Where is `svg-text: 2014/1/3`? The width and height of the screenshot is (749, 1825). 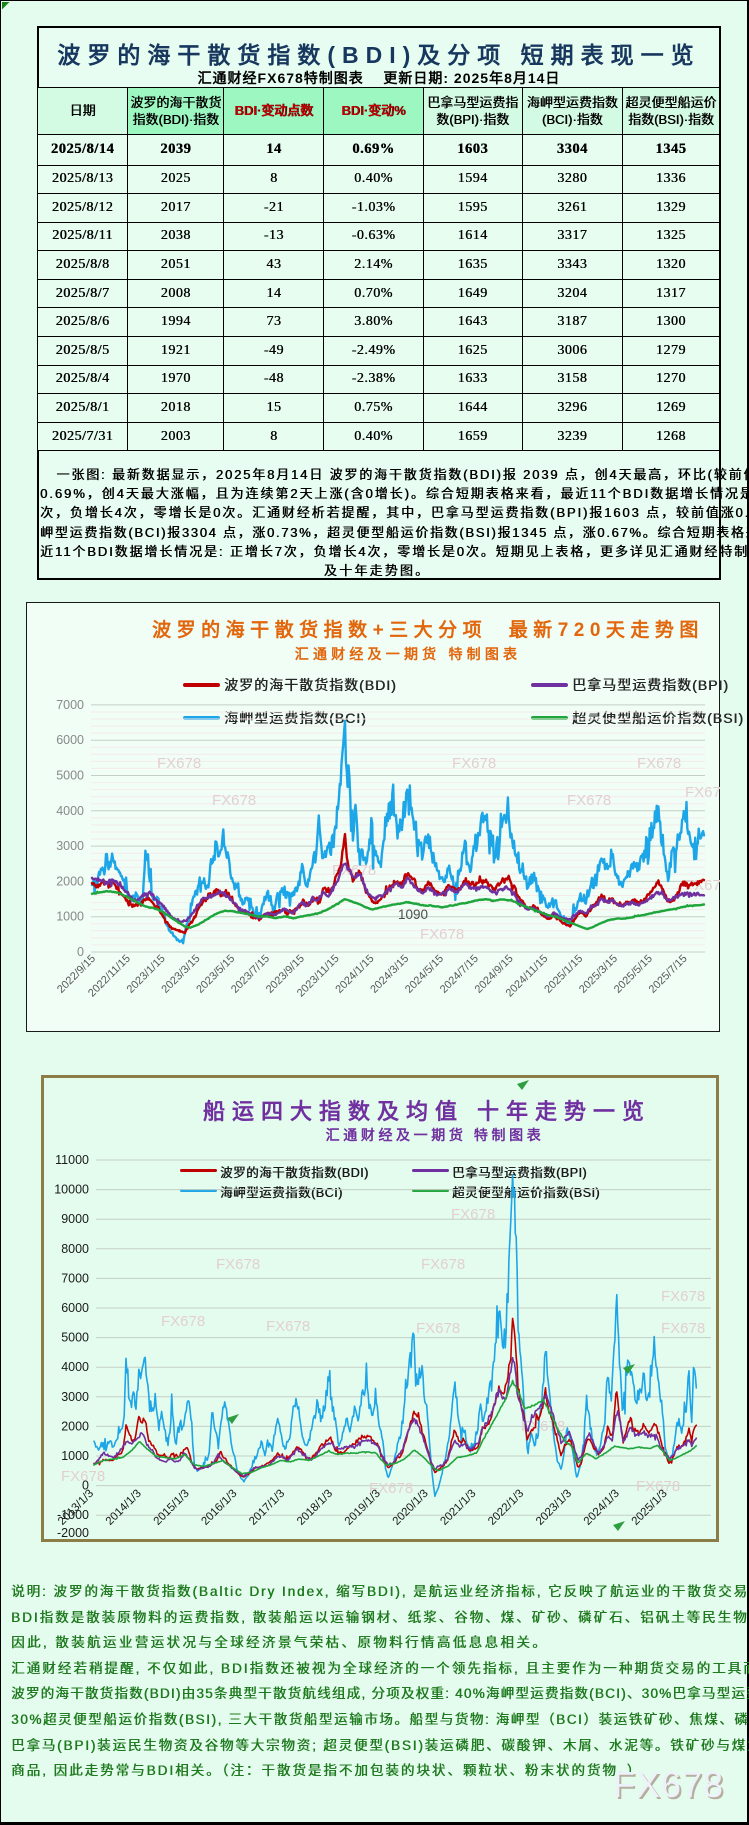 svg-text: 2014/1/3 is located at coordinates (124, 1508).